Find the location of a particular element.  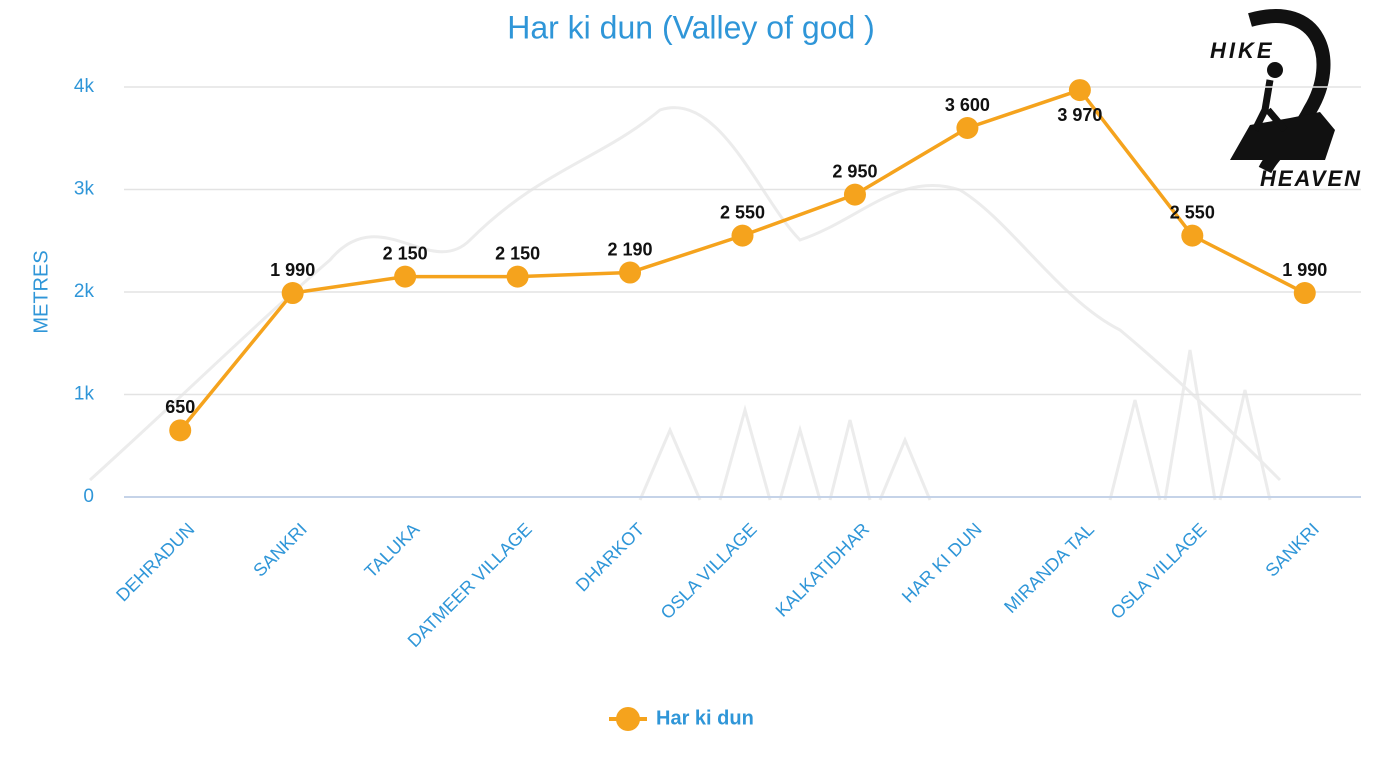

logo: HIKE HEAVEN is located at coordinates (1286, 100).